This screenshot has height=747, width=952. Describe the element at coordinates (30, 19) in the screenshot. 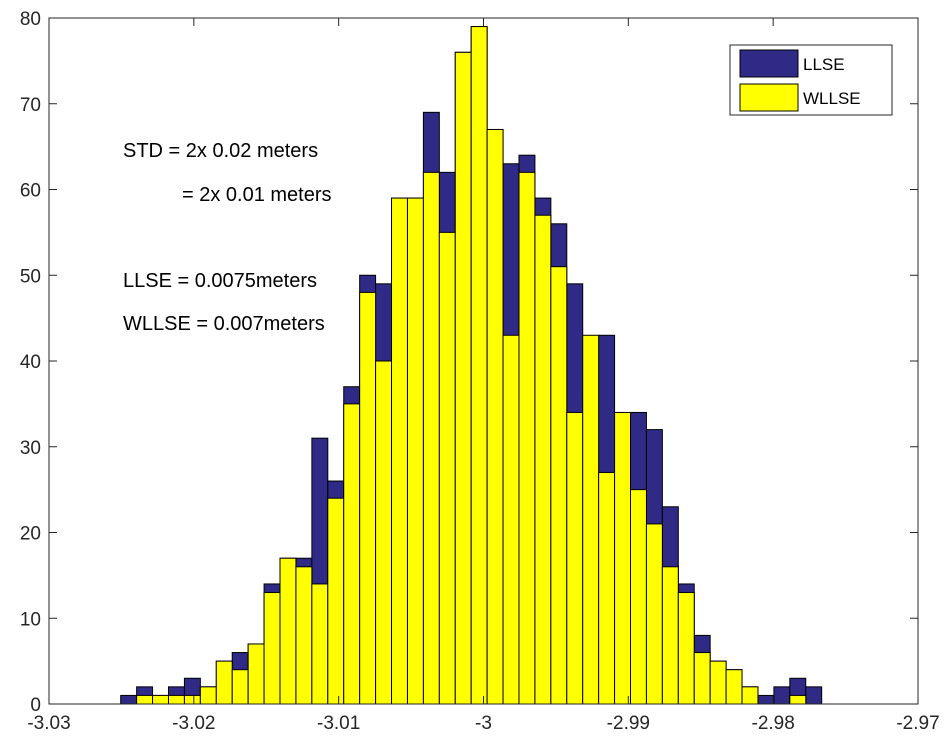

I see `y-tick-label: 80` at that location.